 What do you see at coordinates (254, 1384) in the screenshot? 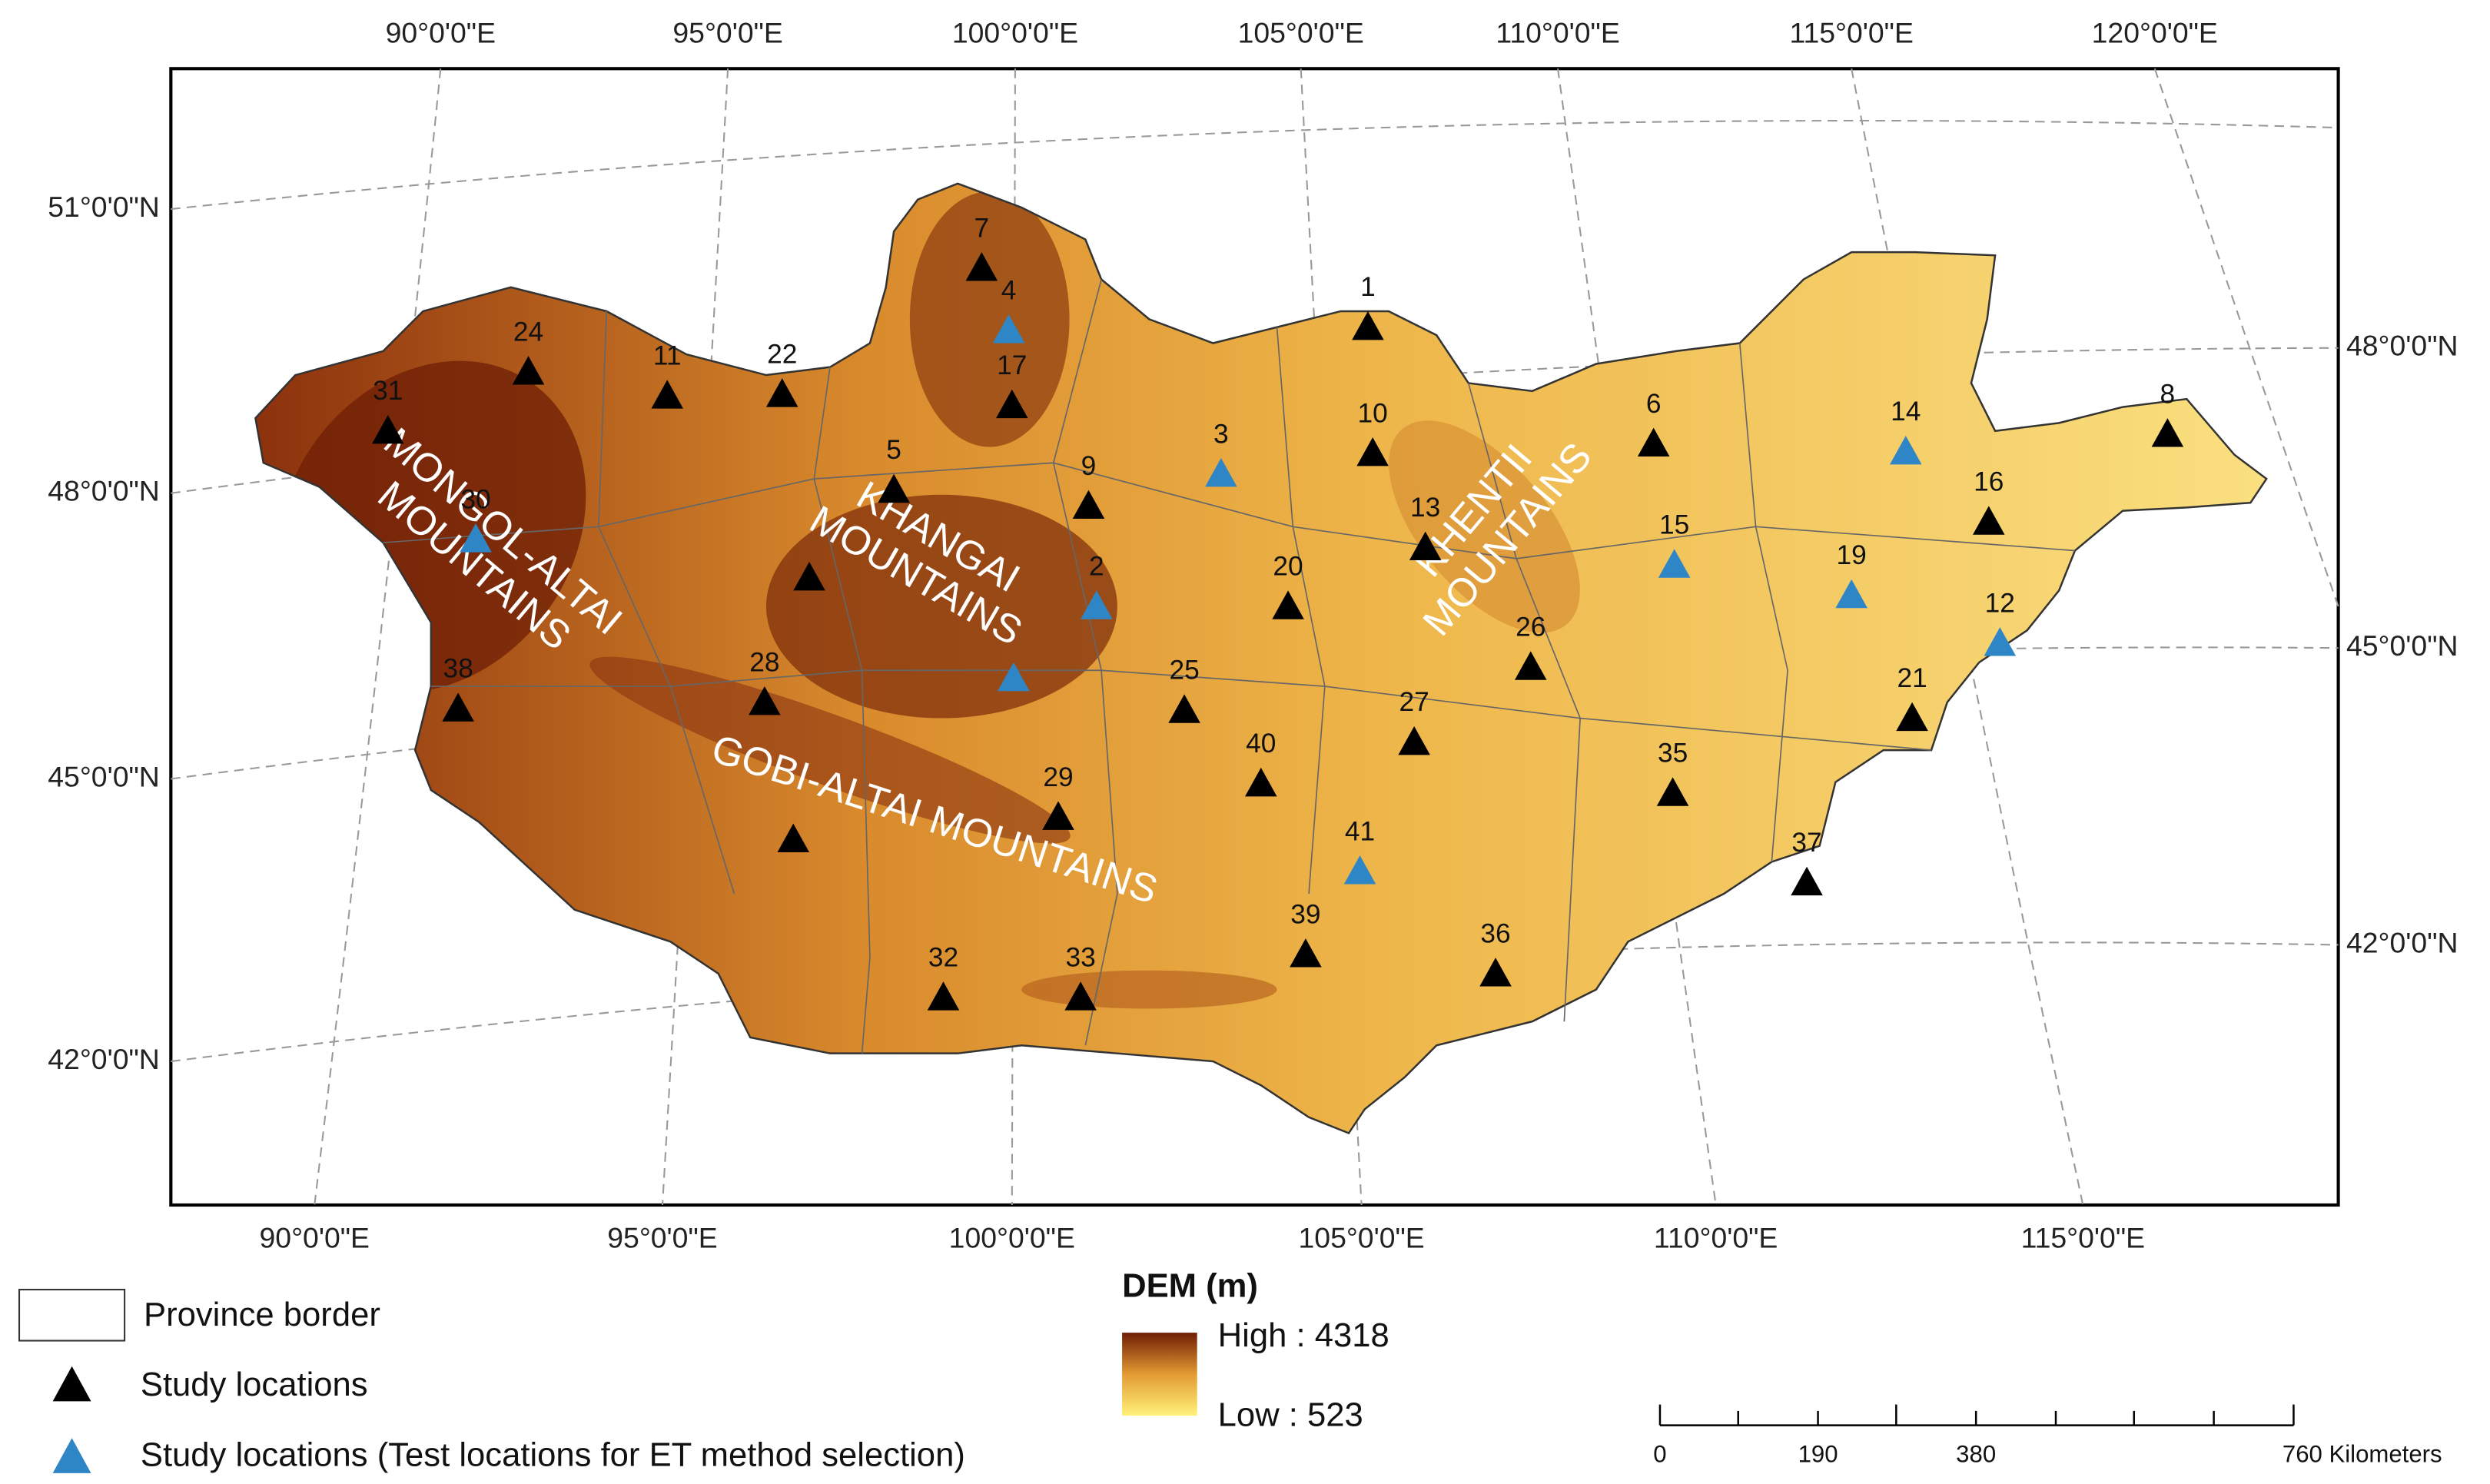
I see `legend-label: Study locations` at bounding box center [254, 1384].